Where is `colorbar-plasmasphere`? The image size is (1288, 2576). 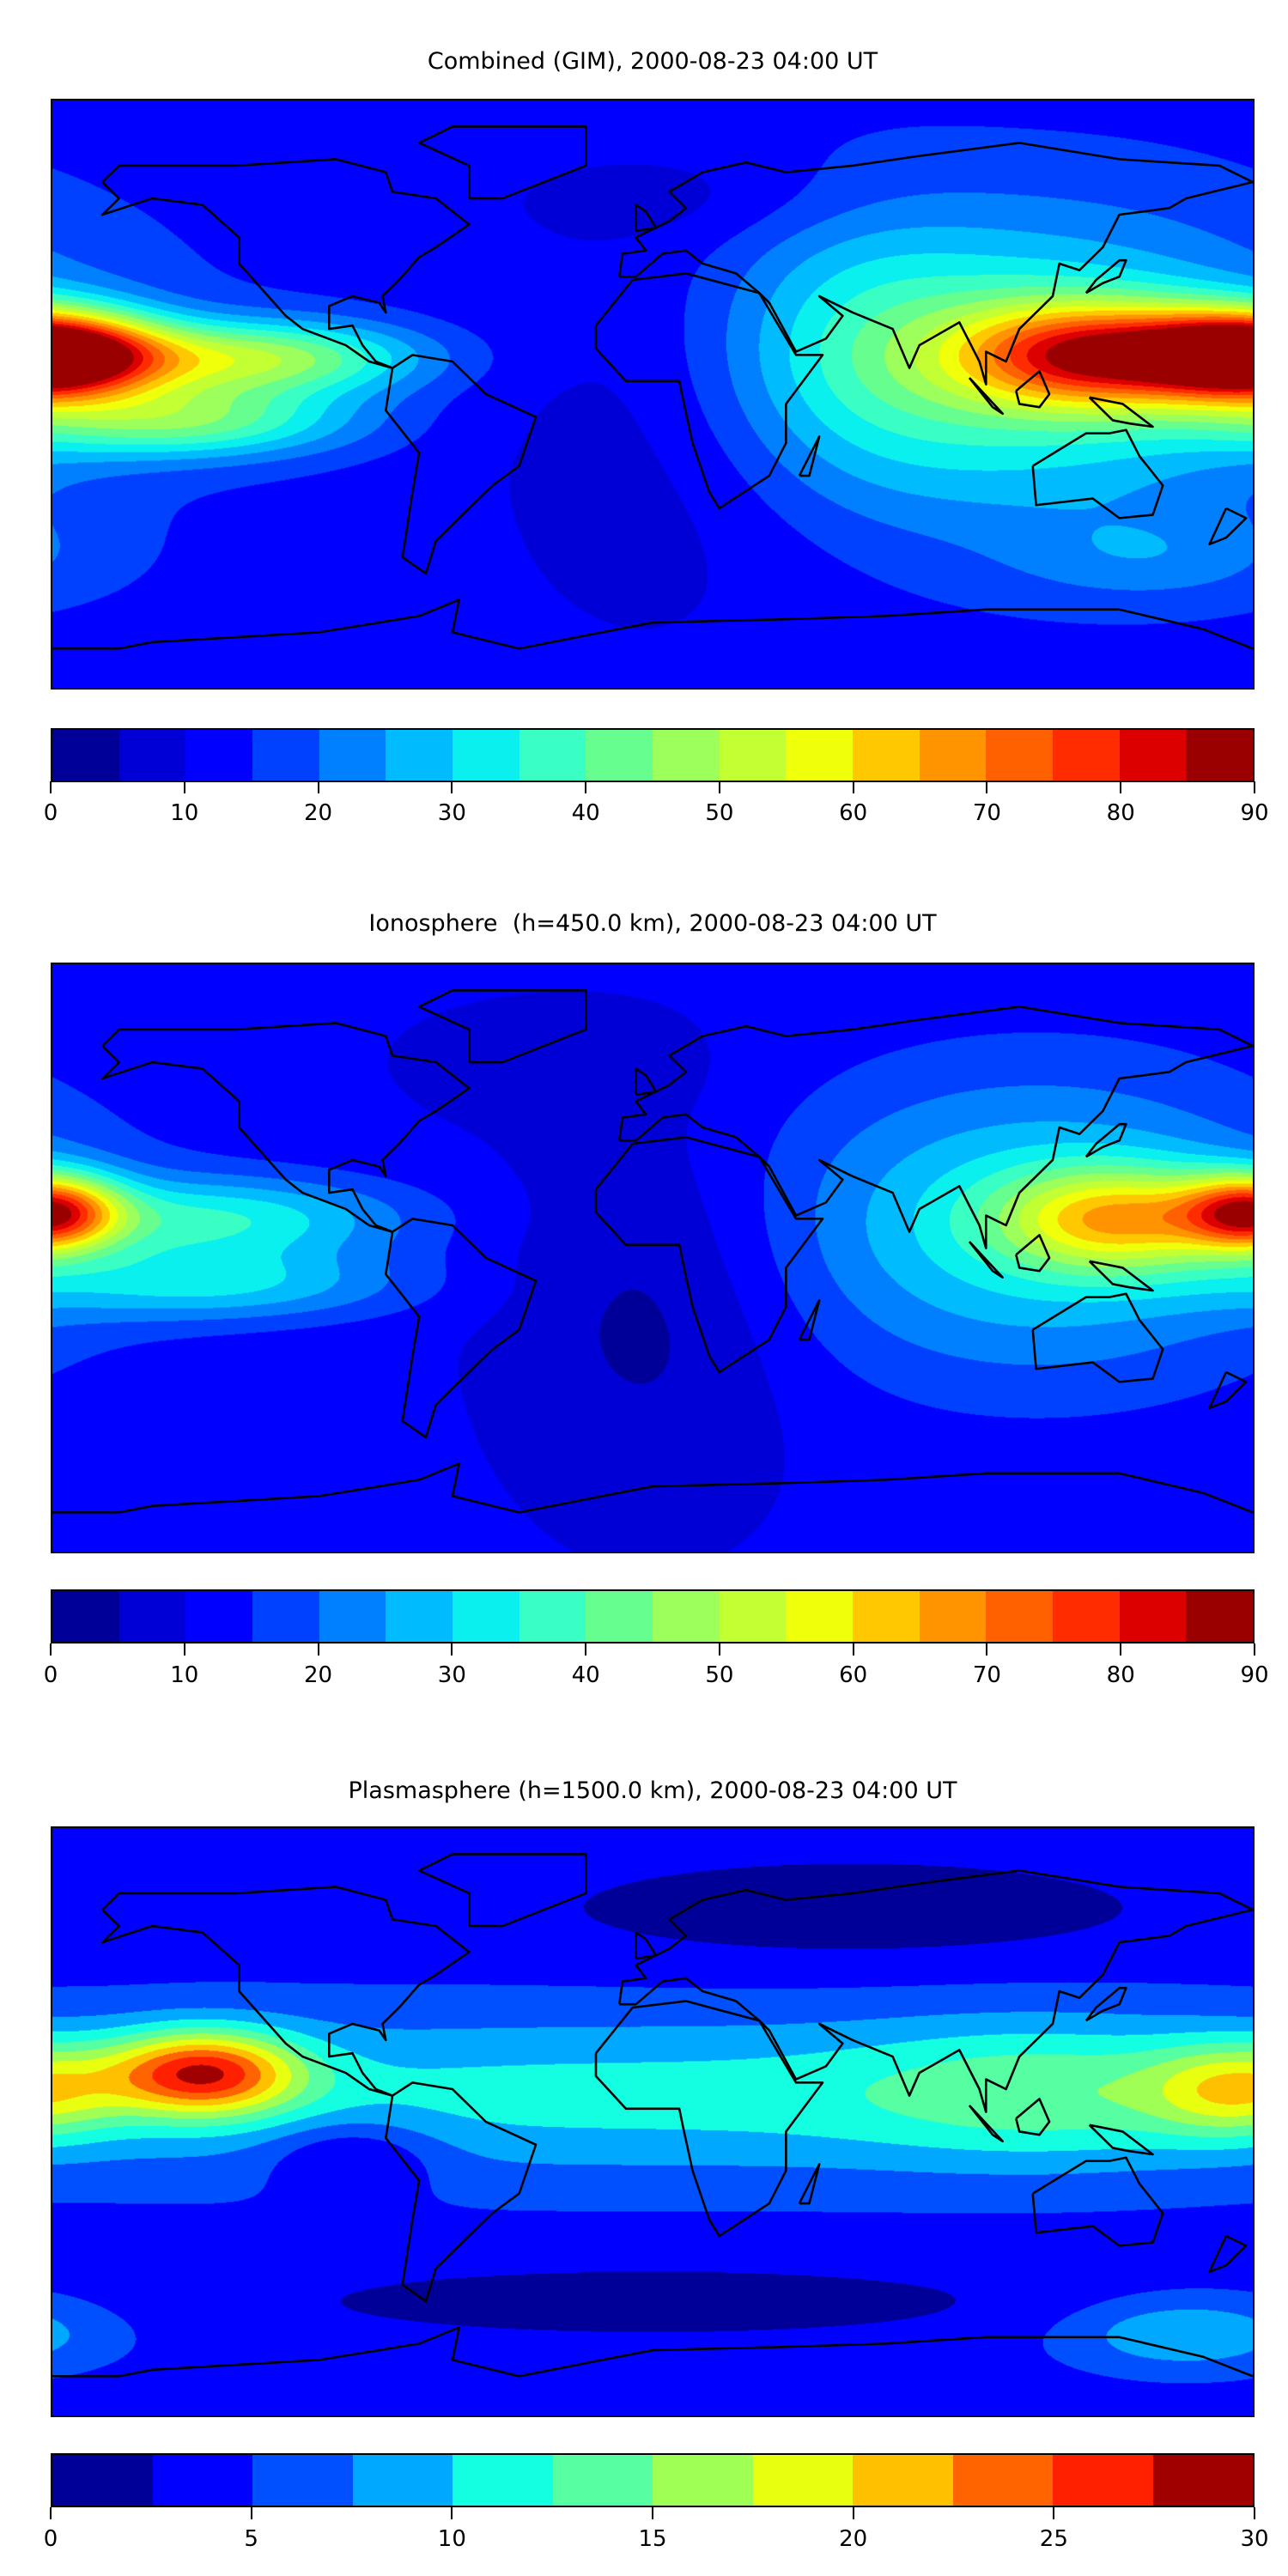 colorbar-plasmasphere is located at coordinates (653, 2480).